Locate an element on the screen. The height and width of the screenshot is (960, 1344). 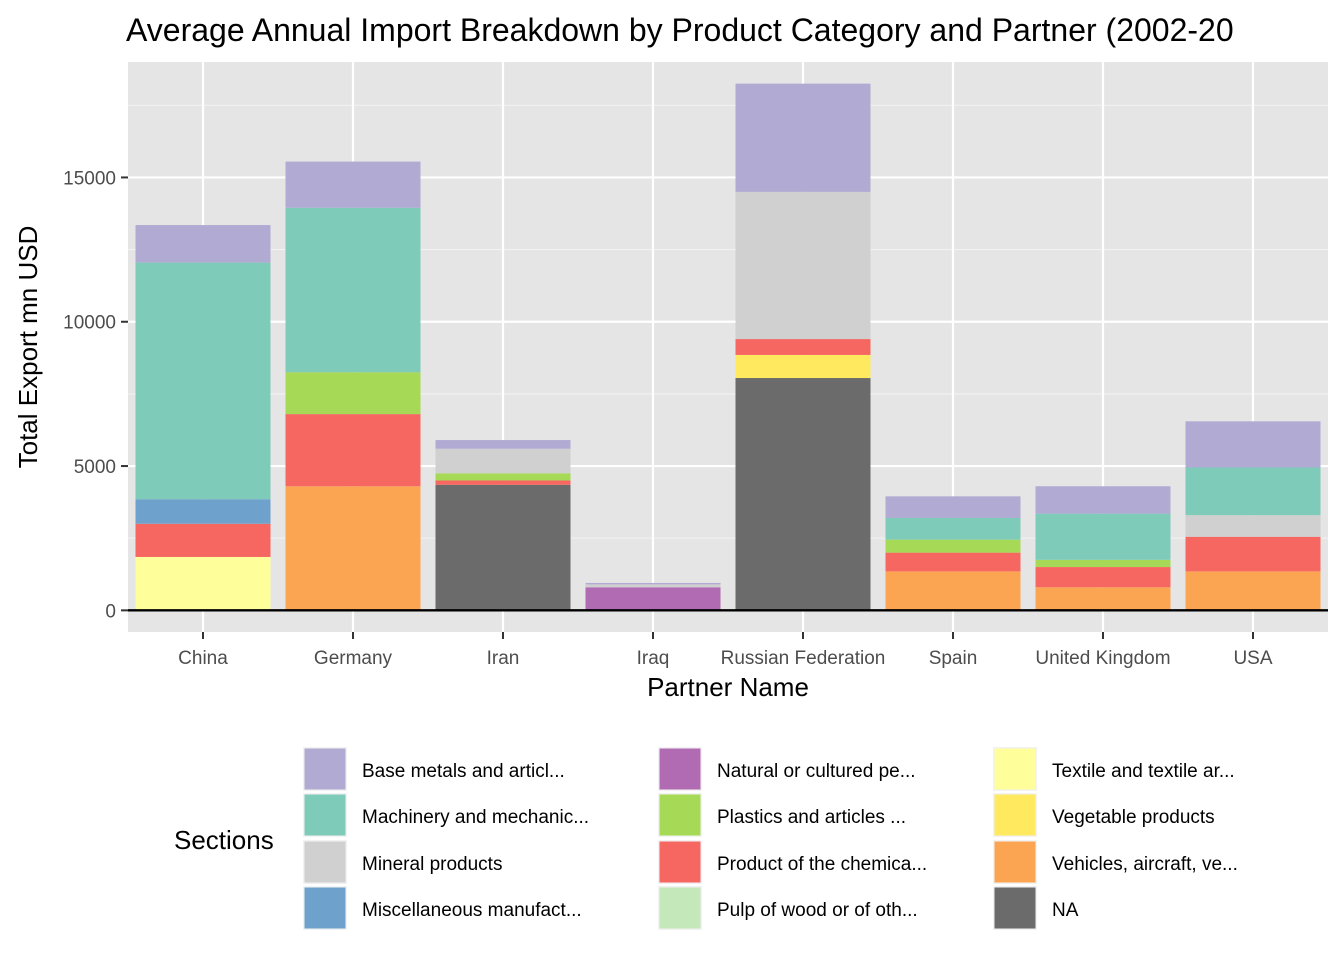
bar-segment-united-kingdom-product-of-the-chemica is located at coordinates (1103, 577).